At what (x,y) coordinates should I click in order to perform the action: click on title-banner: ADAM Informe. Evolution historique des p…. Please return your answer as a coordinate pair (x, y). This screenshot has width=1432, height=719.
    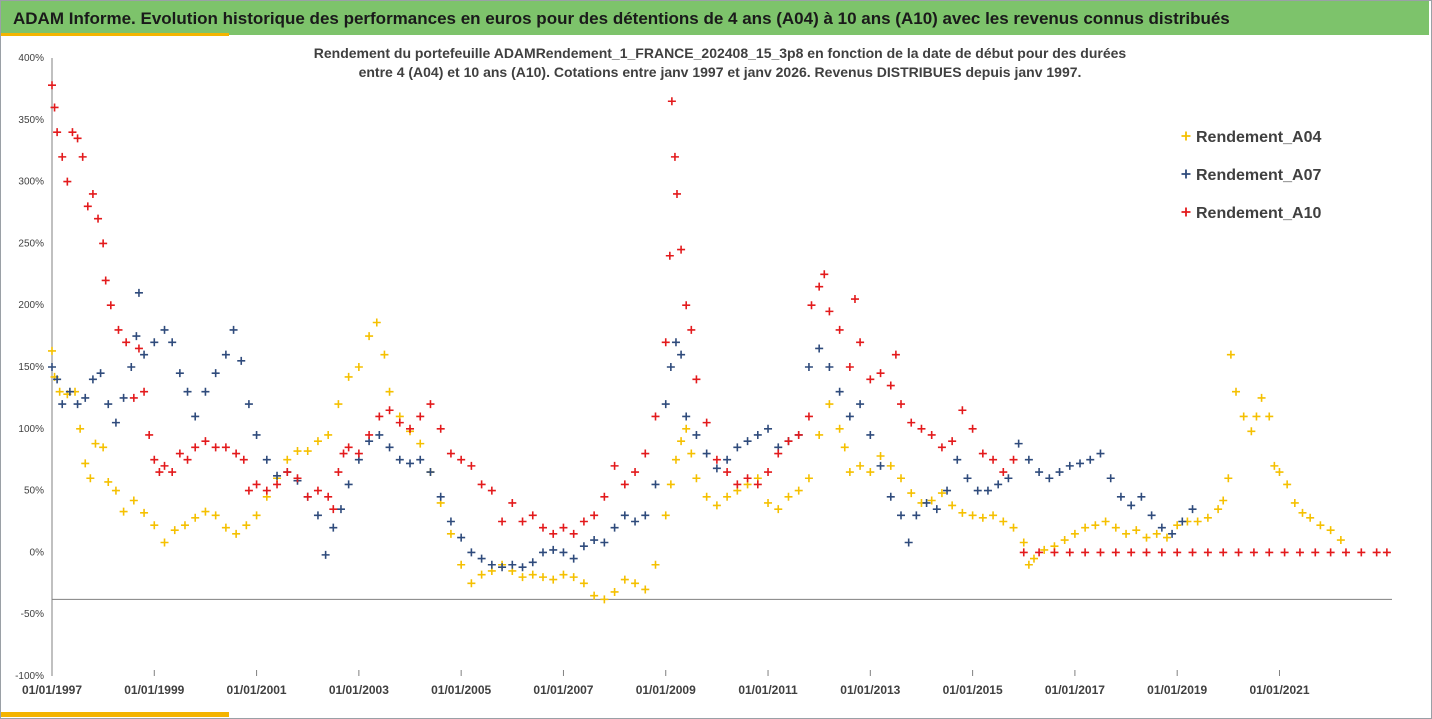
    Looking at the image, I should click on (715, 18).